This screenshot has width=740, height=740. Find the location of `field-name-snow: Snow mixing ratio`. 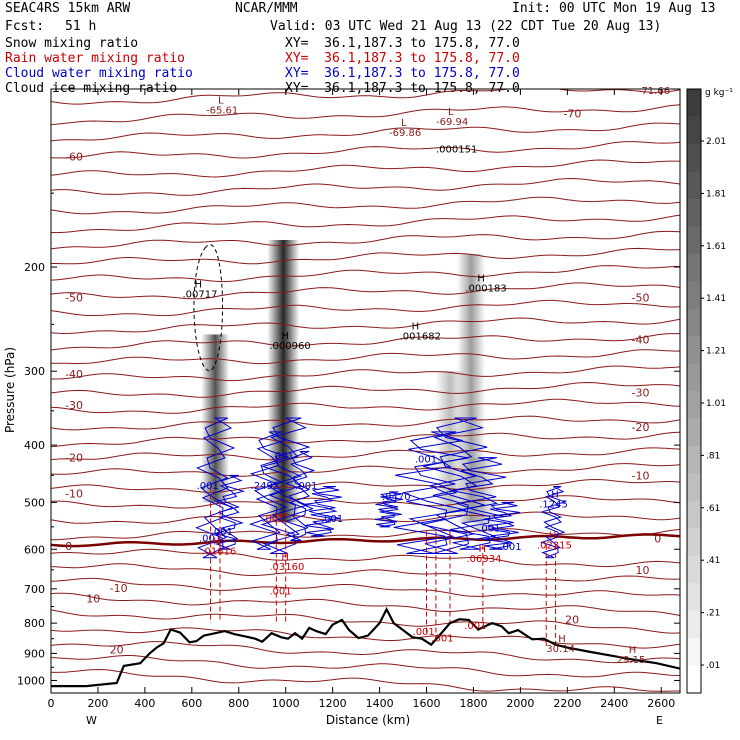

field-name-snow: Snow mixing ratio is located at coordinates (72, 43).